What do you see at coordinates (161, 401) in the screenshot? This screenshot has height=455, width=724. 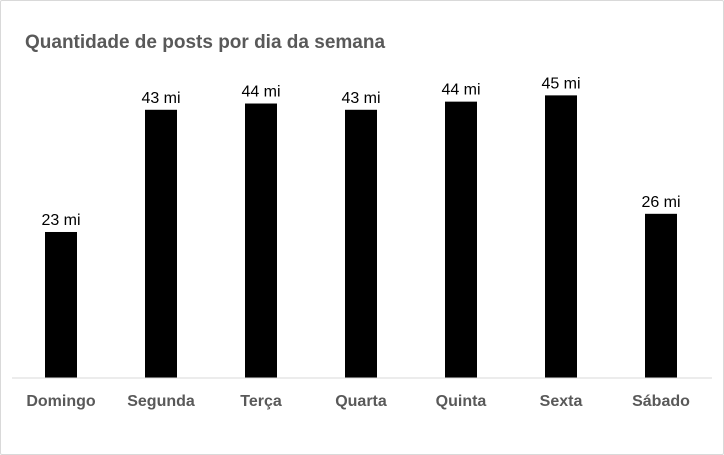 I see `x-tick-label: Segunda` at bounding box center [161, 401].